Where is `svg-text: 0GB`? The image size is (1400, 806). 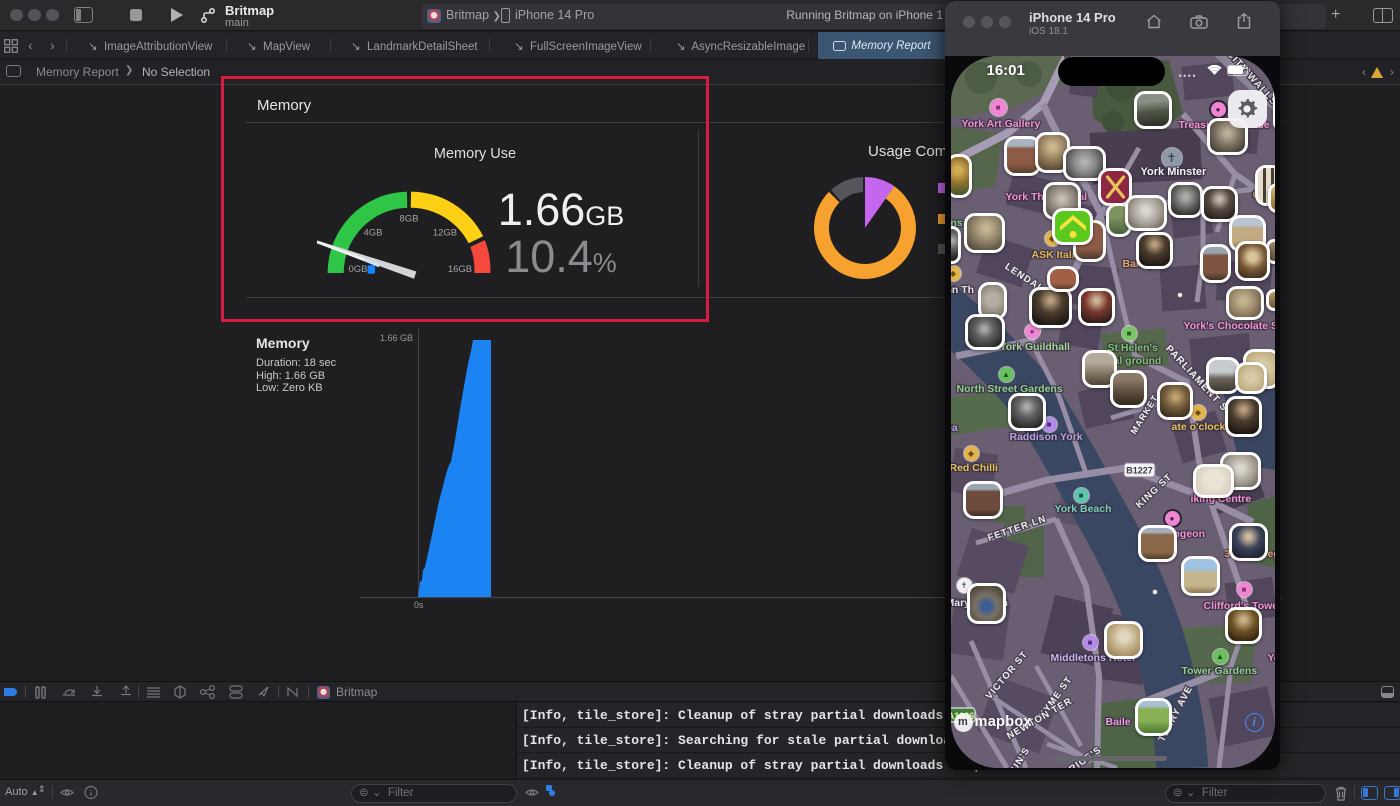 svg-text: 0GB is located at coordinates (357, 269).